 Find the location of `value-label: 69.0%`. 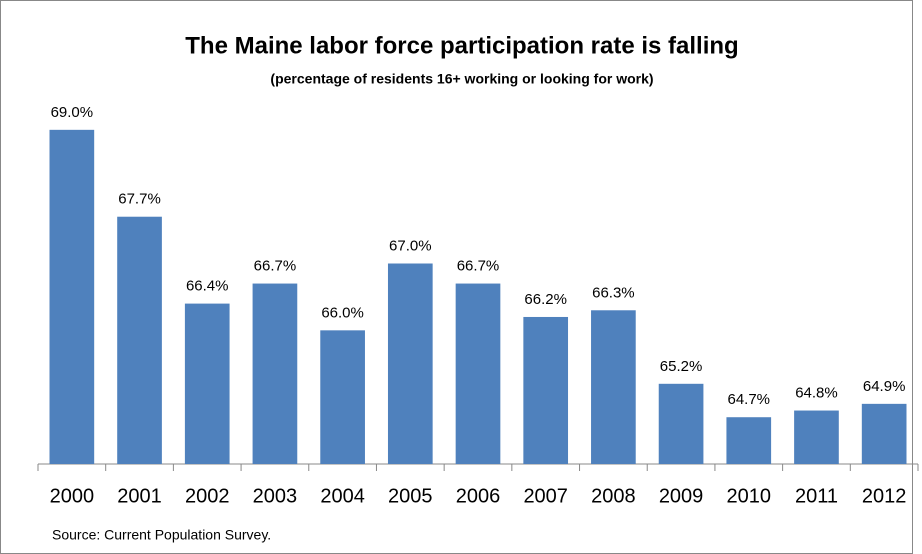

value-label: 69.0% is located at coordinates (72, 112).